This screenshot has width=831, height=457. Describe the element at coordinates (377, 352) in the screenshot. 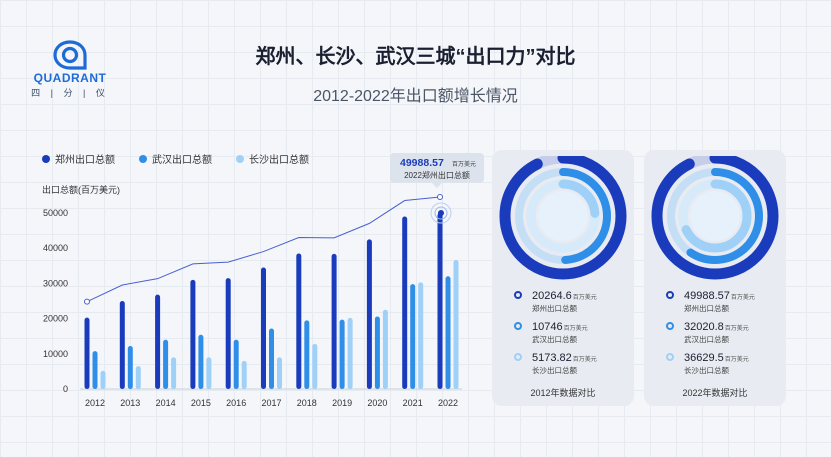

I see `bar-1-2020` at that location.